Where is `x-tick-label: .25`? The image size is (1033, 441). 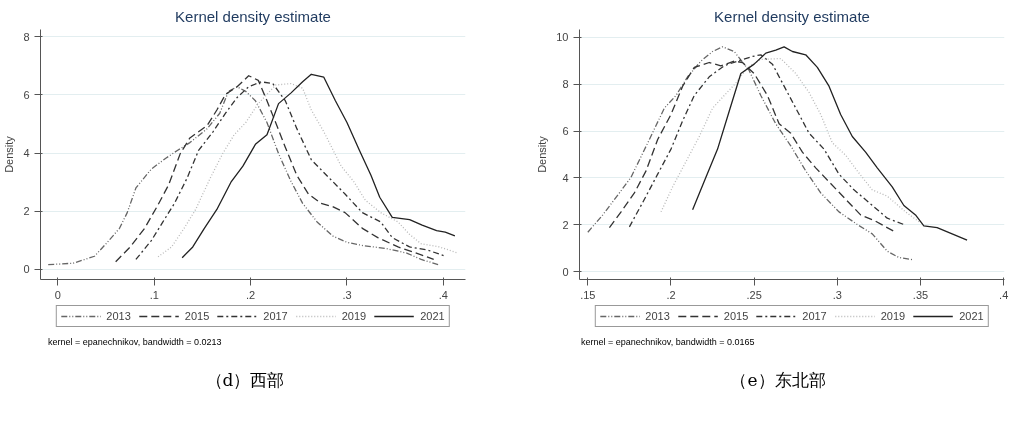
x-tick-label: .25 is located at coordinates (754, 294).